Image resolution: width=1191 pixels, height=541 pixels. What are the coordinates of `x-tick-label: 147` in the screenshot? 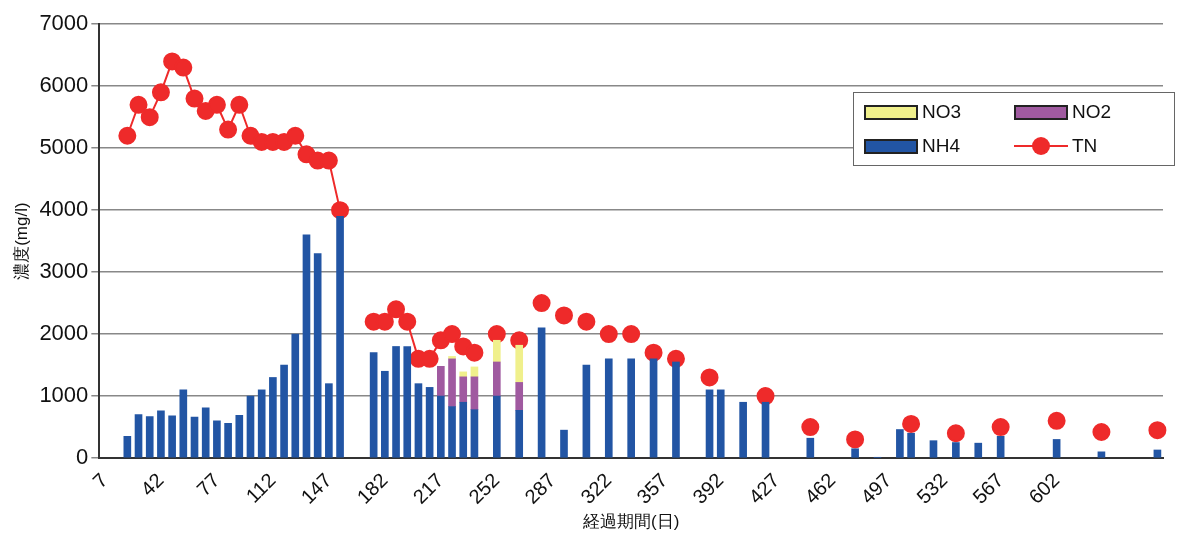 It's located at (316, 488).